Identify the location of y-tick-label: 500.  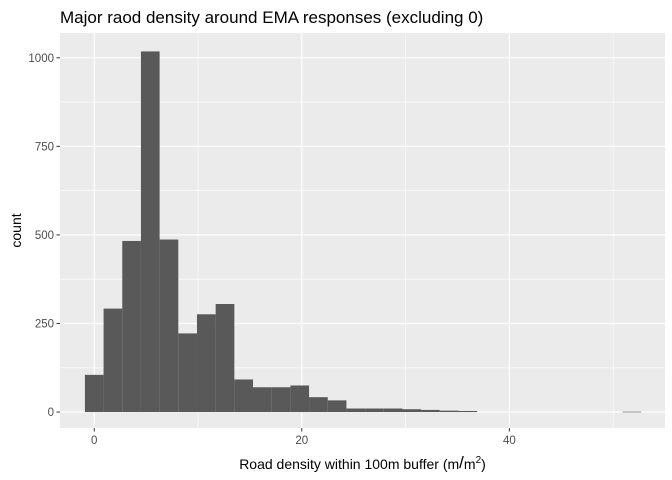
(44, 236).